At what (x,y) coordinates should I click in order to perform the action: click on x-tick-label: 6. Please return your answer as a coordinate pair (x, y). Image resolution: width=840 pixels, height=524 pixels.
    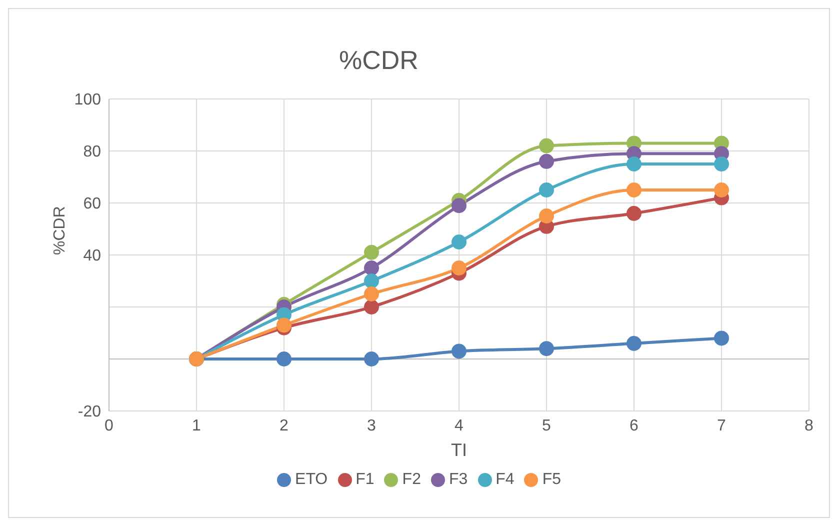
    Looking at the image, I should click on (634, 425).